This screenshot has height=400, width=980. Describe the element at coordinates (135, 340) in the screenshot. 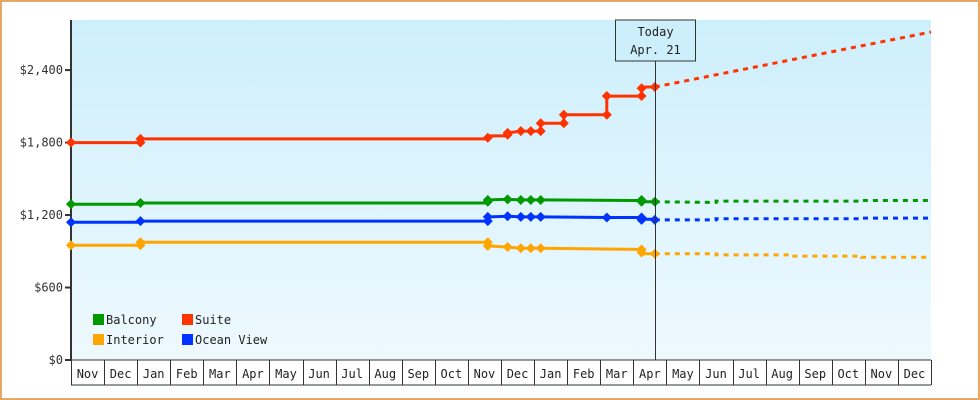

I see `legend-label: Interior` at that location.